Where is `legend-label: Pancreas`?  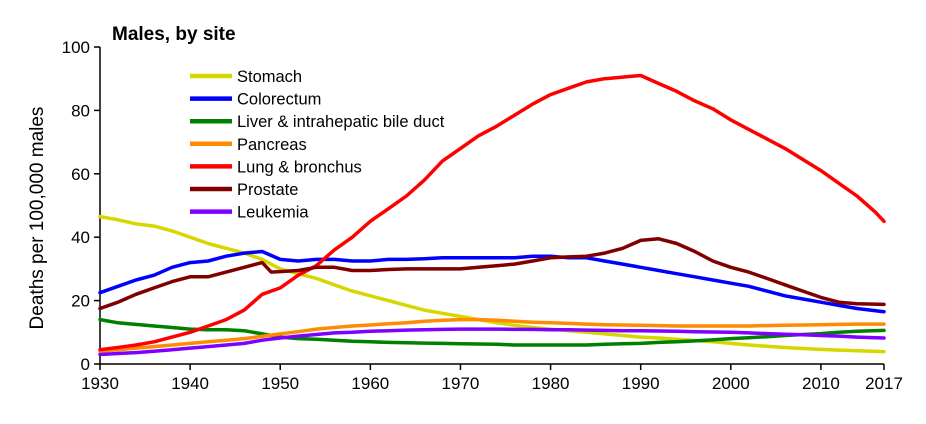
legend-label: Pancreas is located at coordinates (272, 145).